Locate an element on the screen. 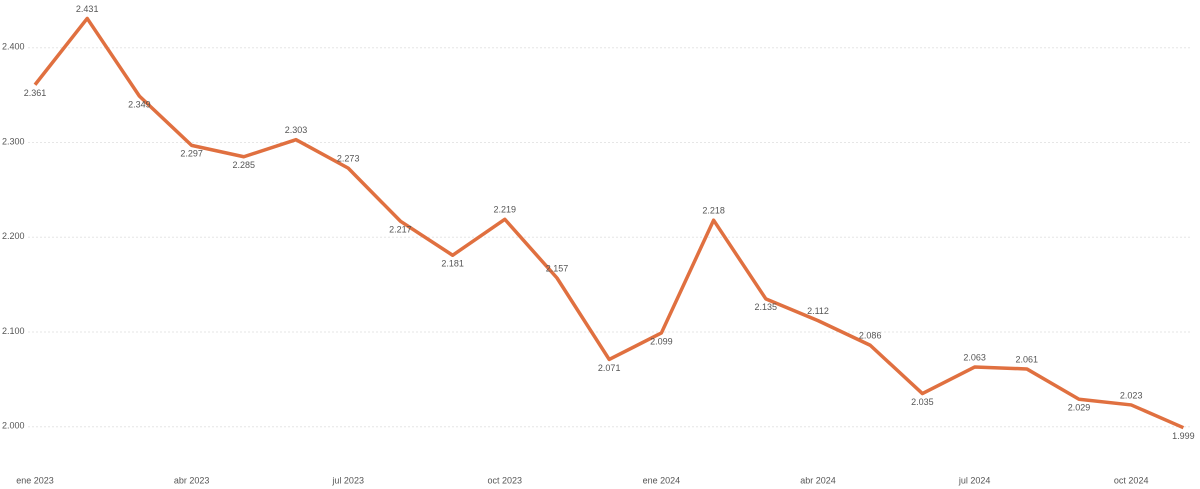  data-label: 2.181 is located at coordinates (452, 264).